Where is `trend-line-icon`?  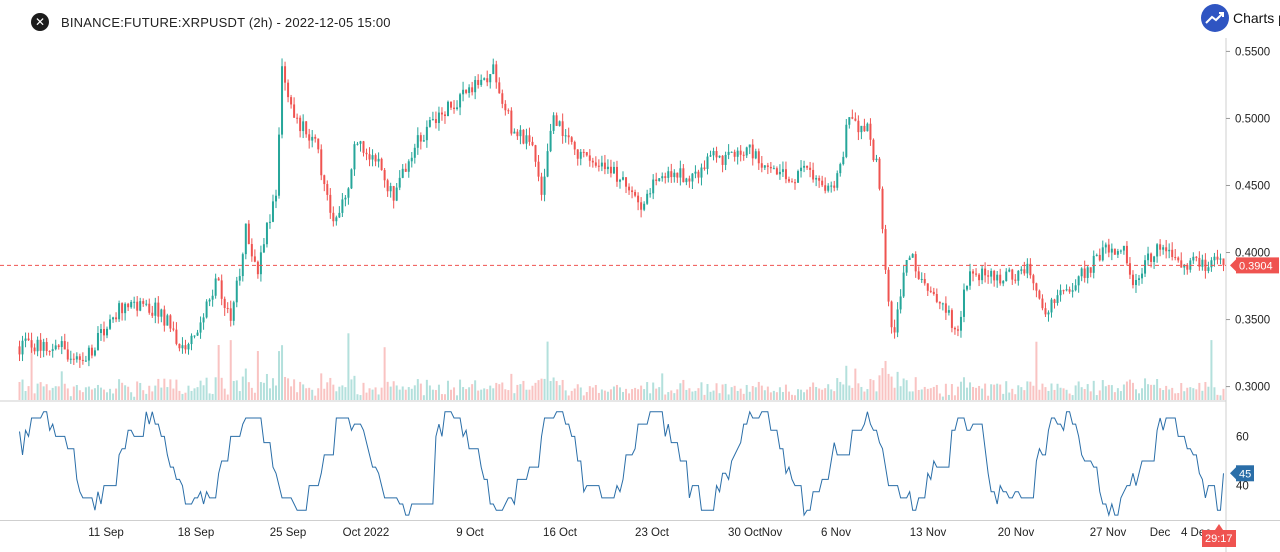
trend-line-icon is located at coordinates (1215, 18).